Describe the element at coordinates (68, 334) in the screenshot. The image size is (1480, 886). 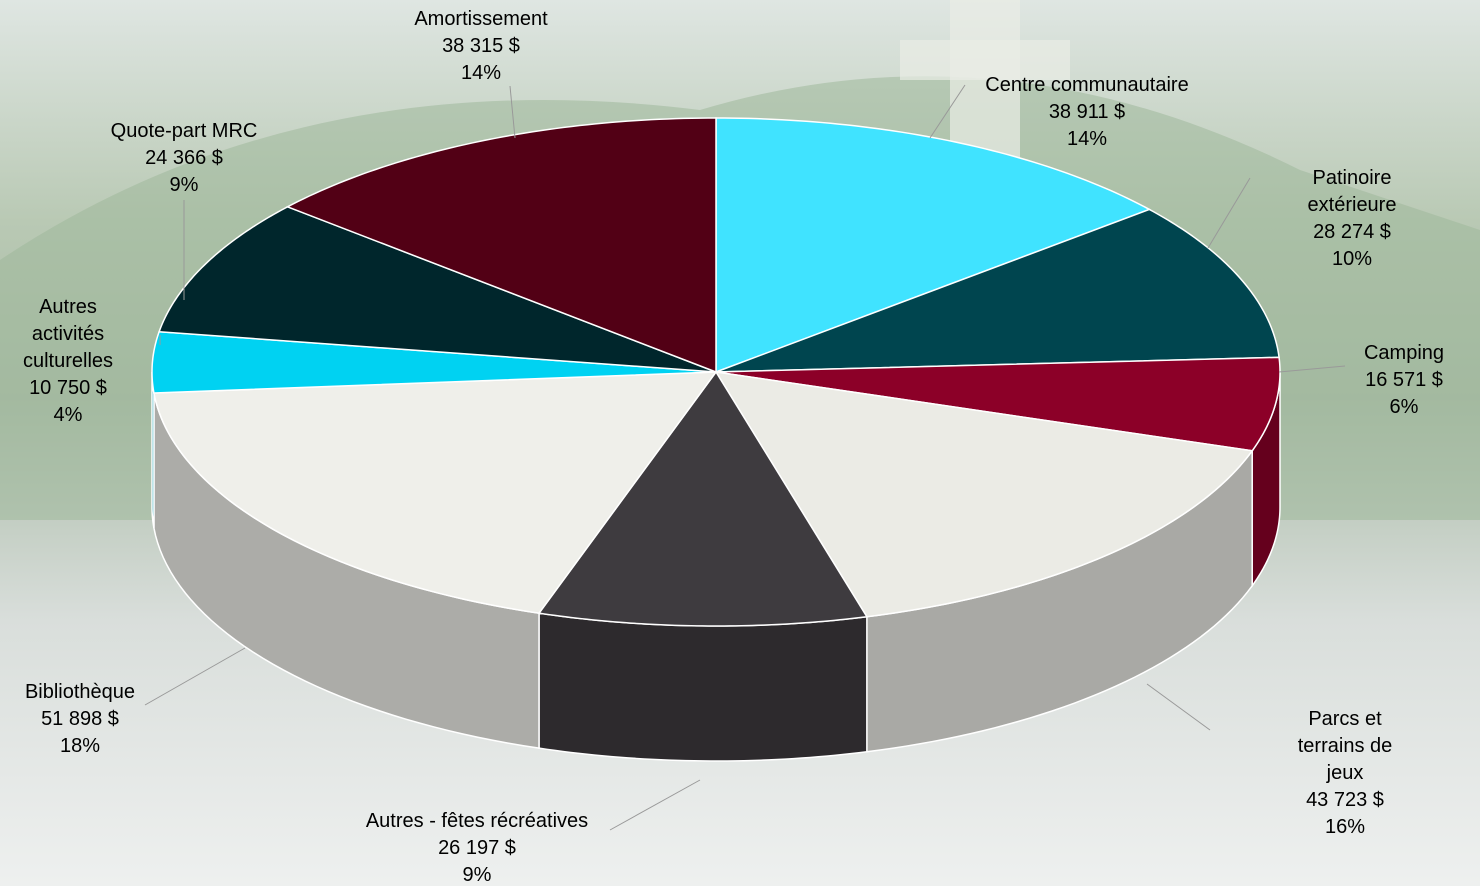
I see `label-text: Autres activités culturelles` at that location.